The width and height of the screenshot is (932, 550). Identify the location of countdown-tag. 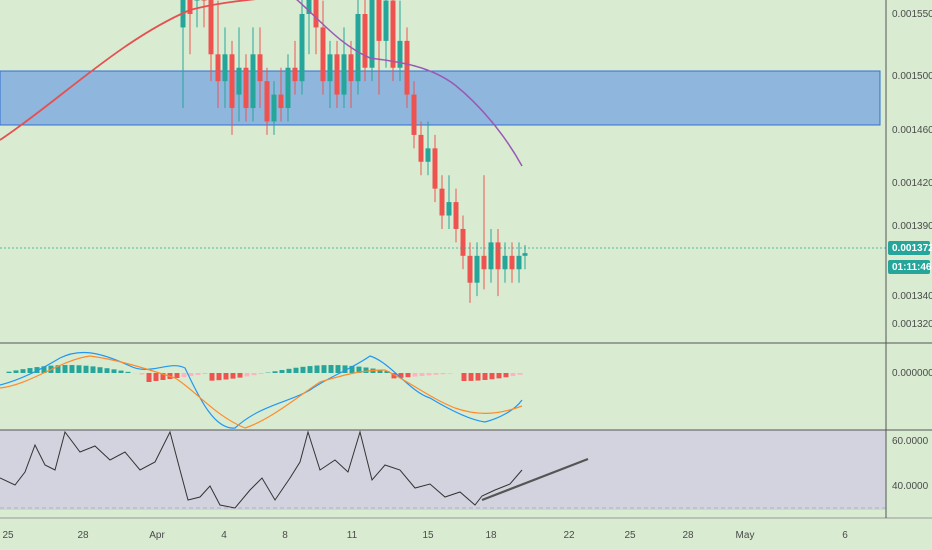
(909, 267).